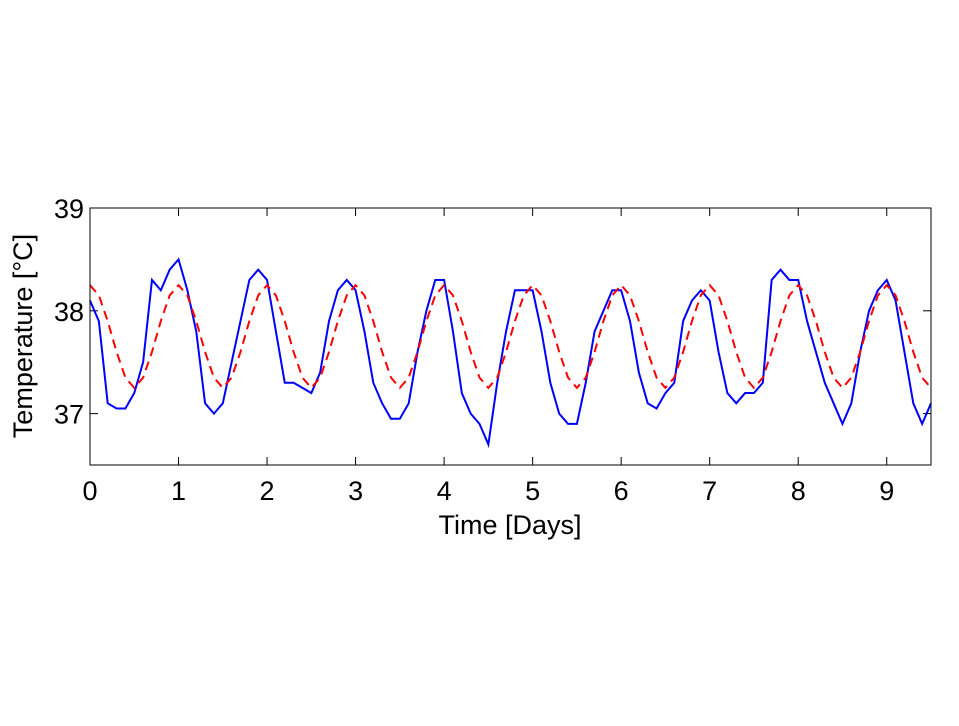 This screenshot has width=959, height=726. What do you see at coordinates (267, 491) in the screenshot?
I see `x-tick-label: 2` at bounding box center [267, 491].